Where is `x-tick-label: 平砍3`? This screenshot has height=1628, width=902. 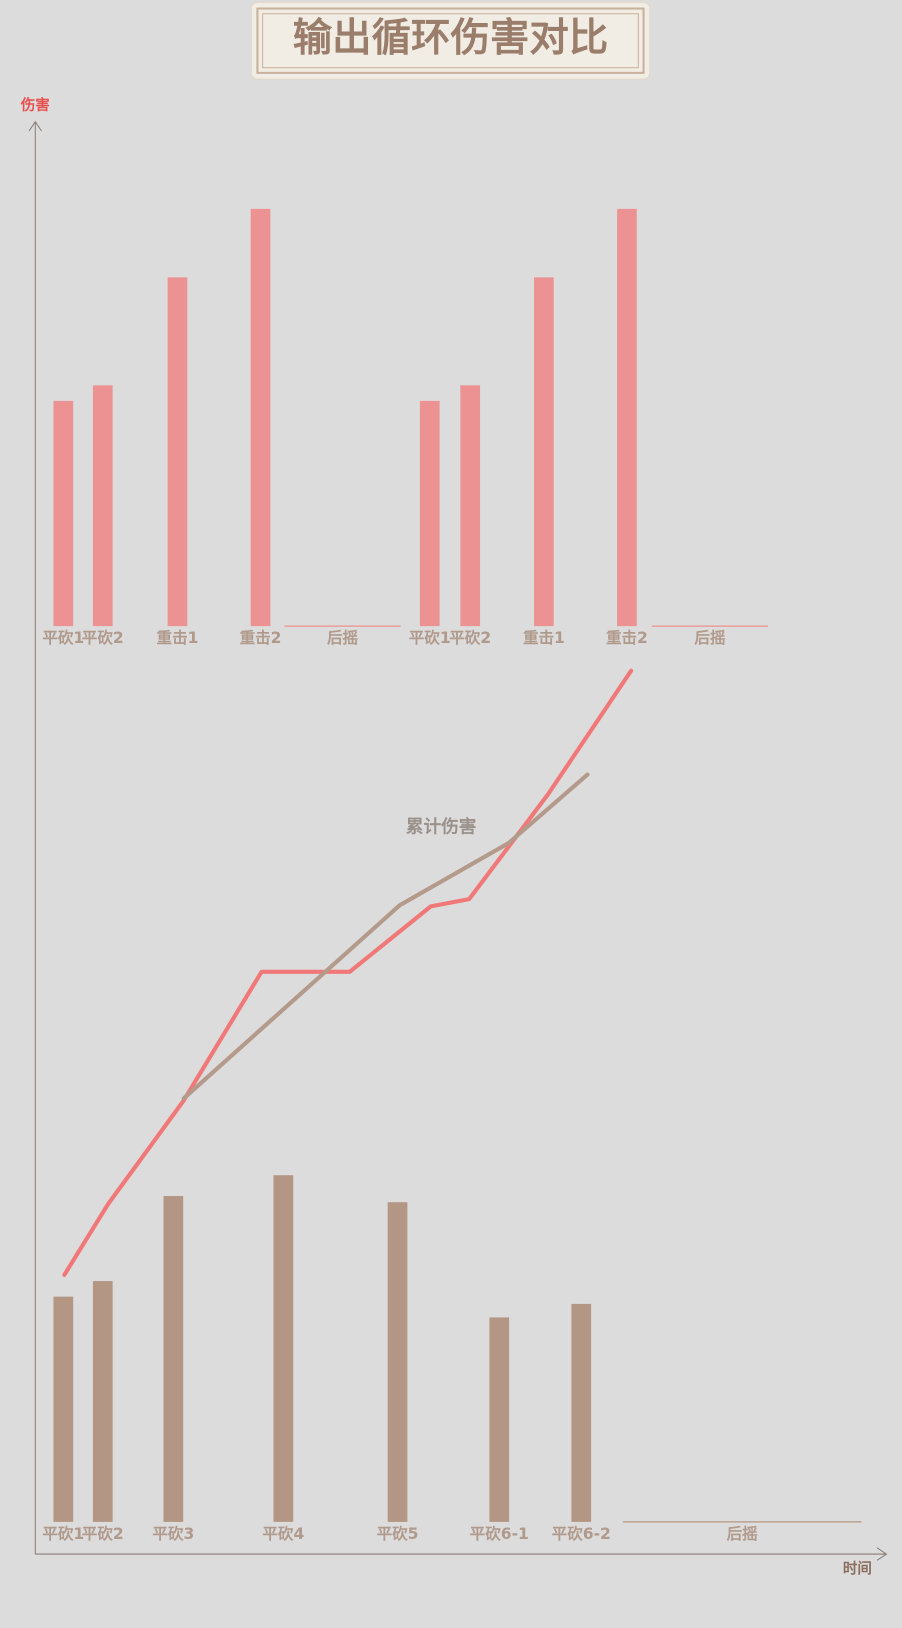 x-tick-label: 平砍3 is located at coordinates (173, 1533).